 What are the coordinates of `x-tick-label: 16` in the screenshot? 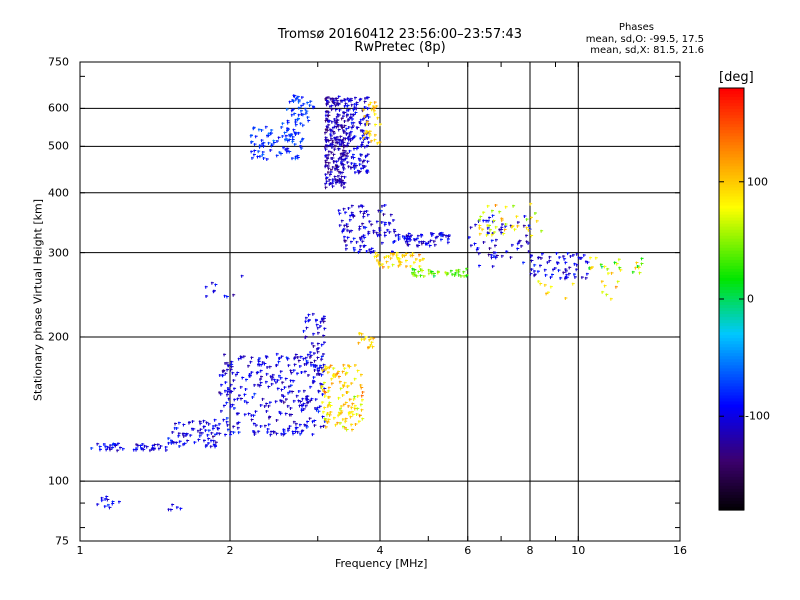 It's located at (680, 550).